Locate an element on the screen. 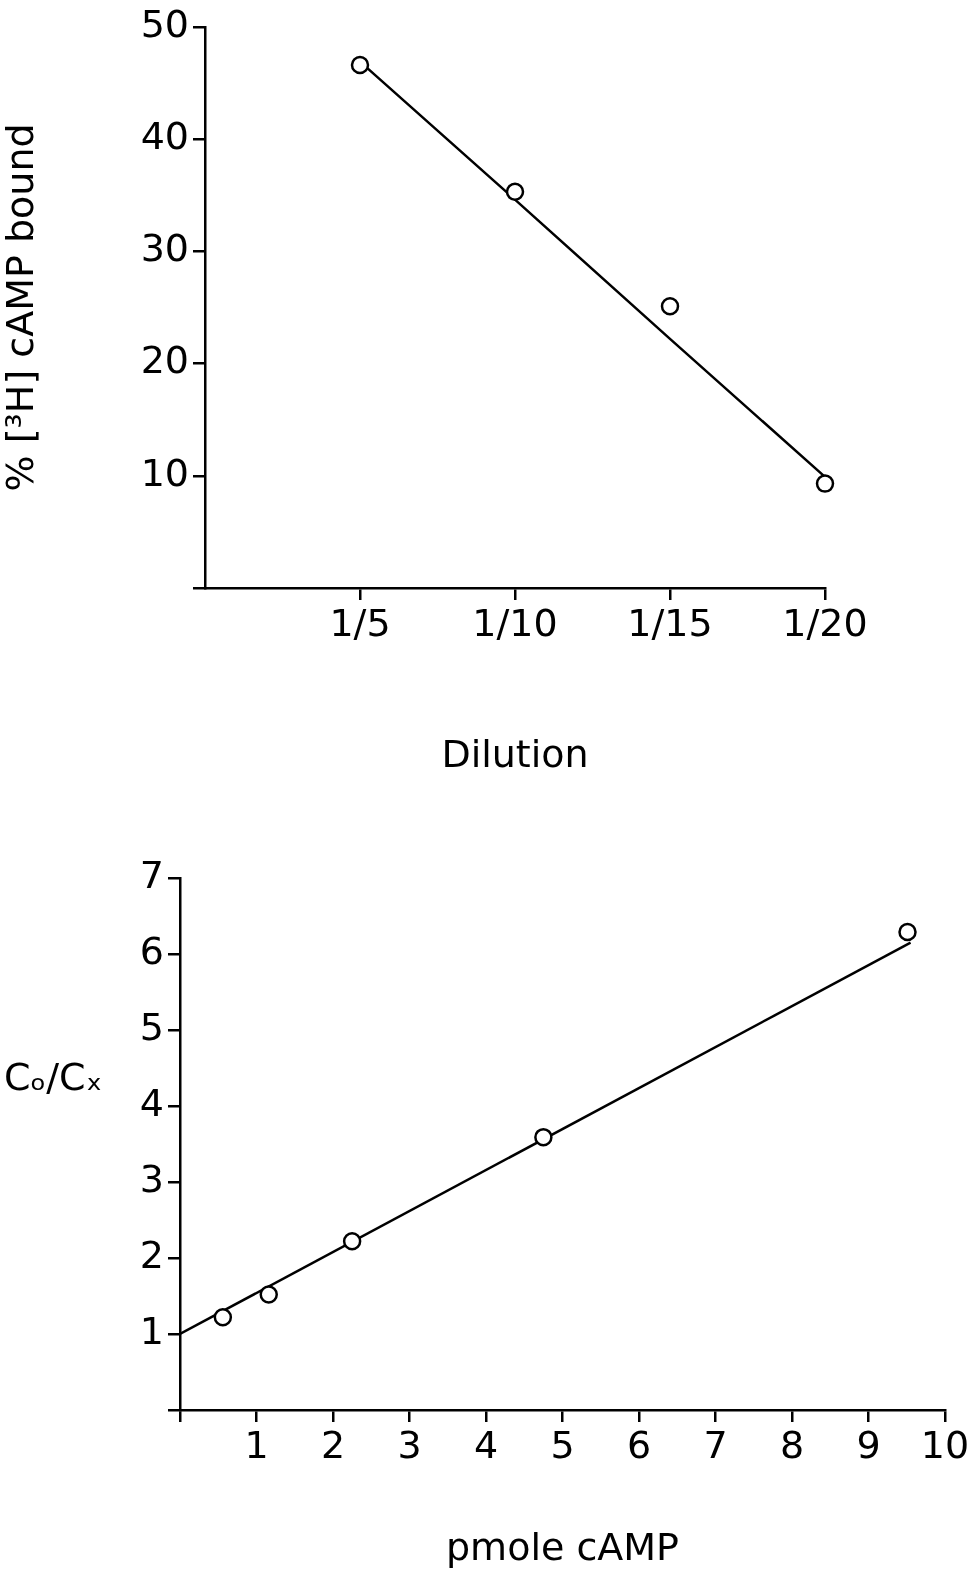 This screenshot has width=975, height=1573. y-tick-label: 1 is located at coordinates (151, 1330).